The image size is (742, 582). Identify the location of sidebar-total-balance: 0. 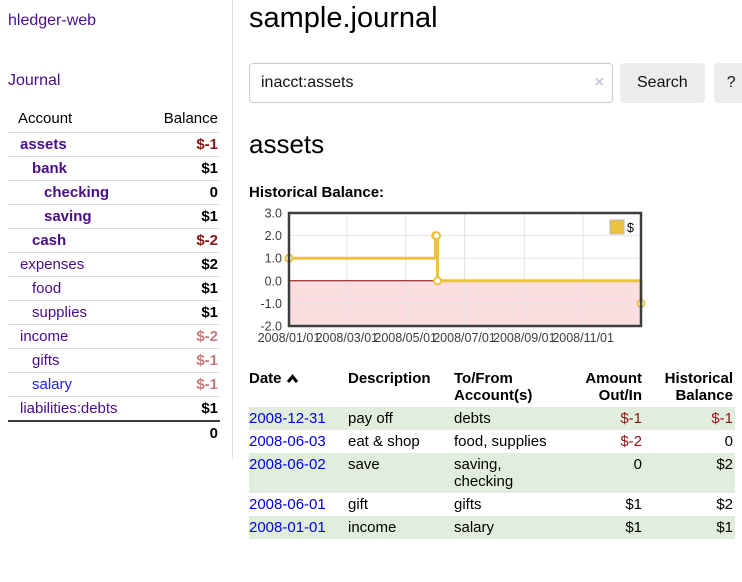
(180, 432).